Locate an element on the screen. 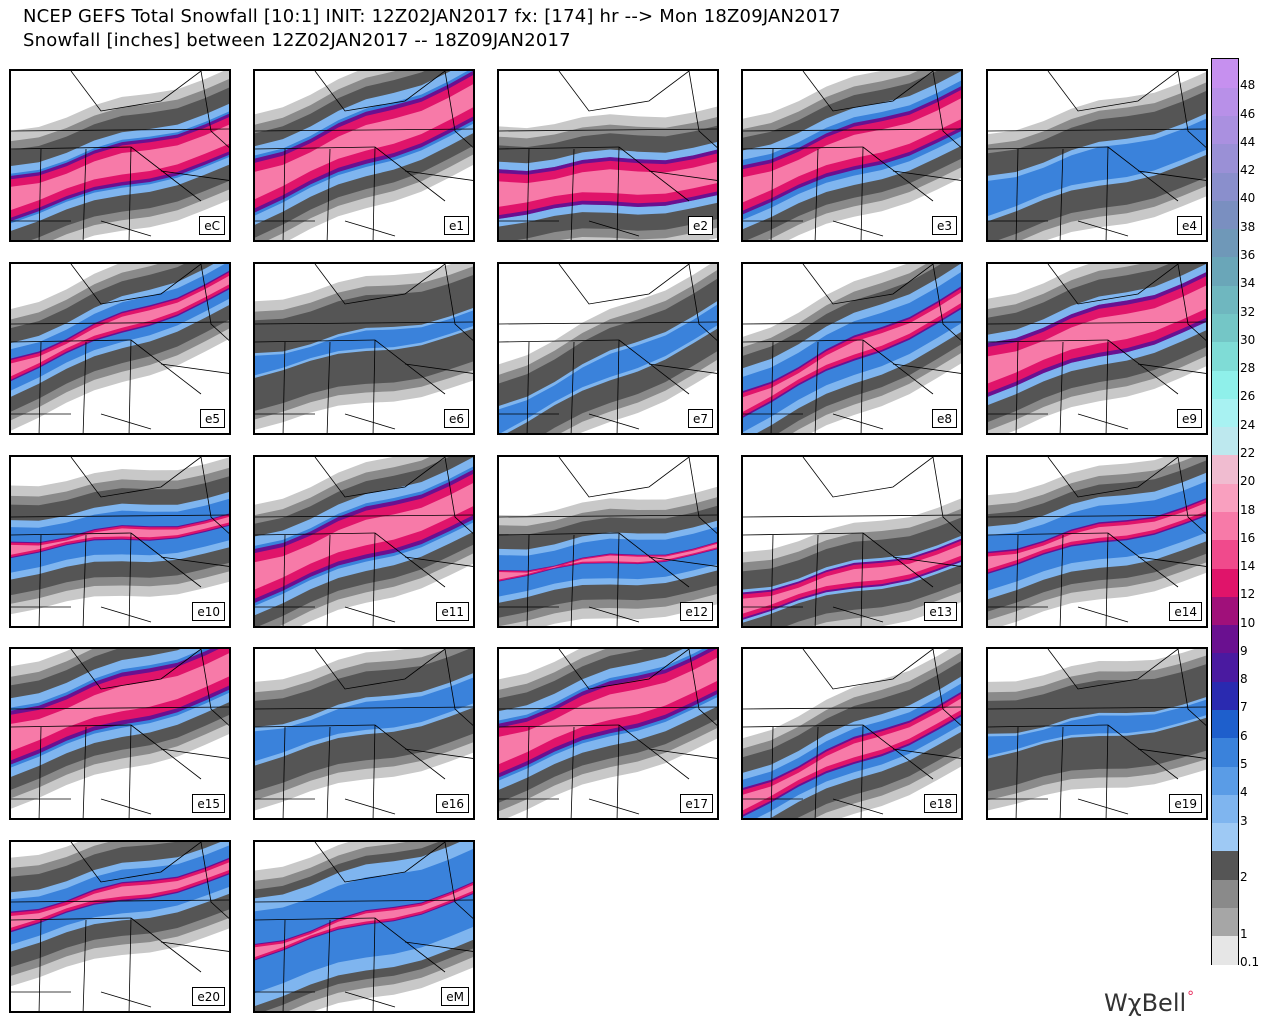  panel-label: eC is located at coordinates (212, 225).